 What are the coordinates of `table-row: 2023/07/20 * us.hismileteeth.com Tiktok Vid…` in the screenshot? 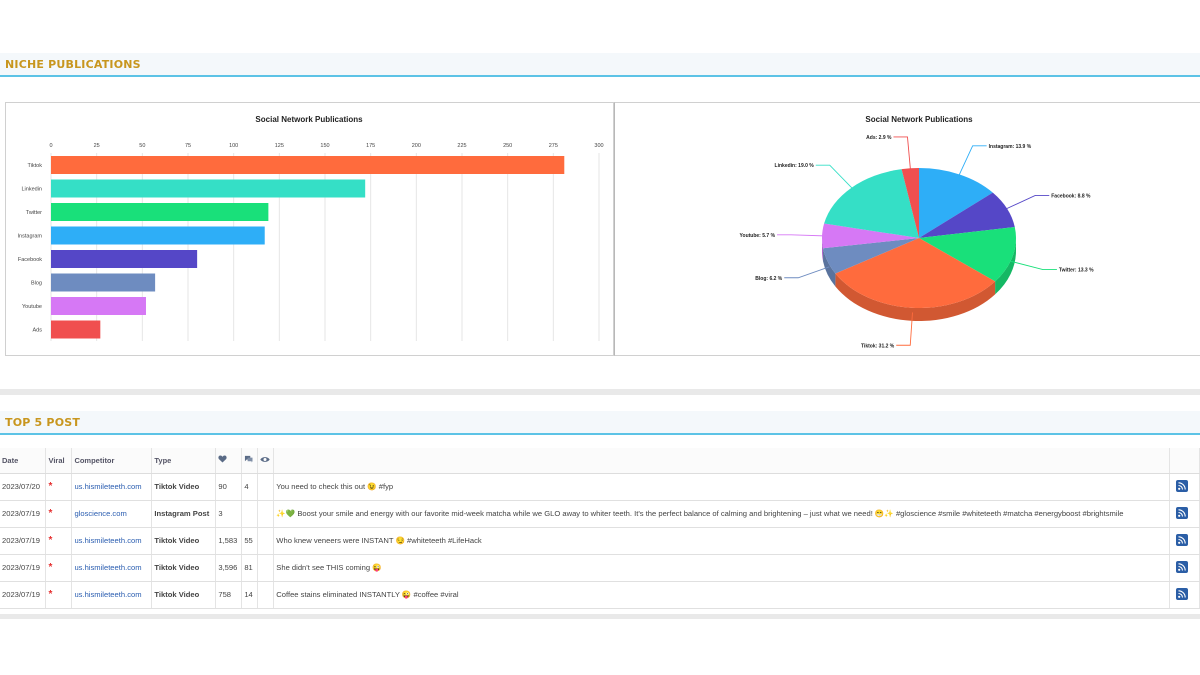 It's located at (600, 487).